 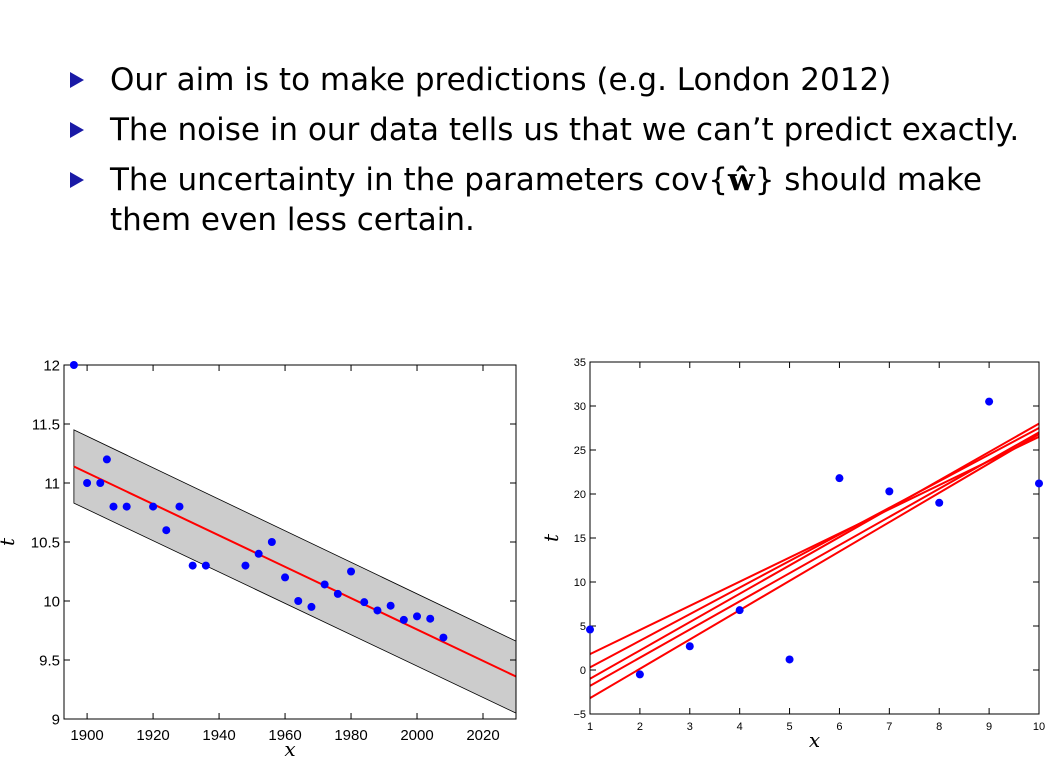 I want to click on x-tick-label: 1940, so click(x=218, y=735).